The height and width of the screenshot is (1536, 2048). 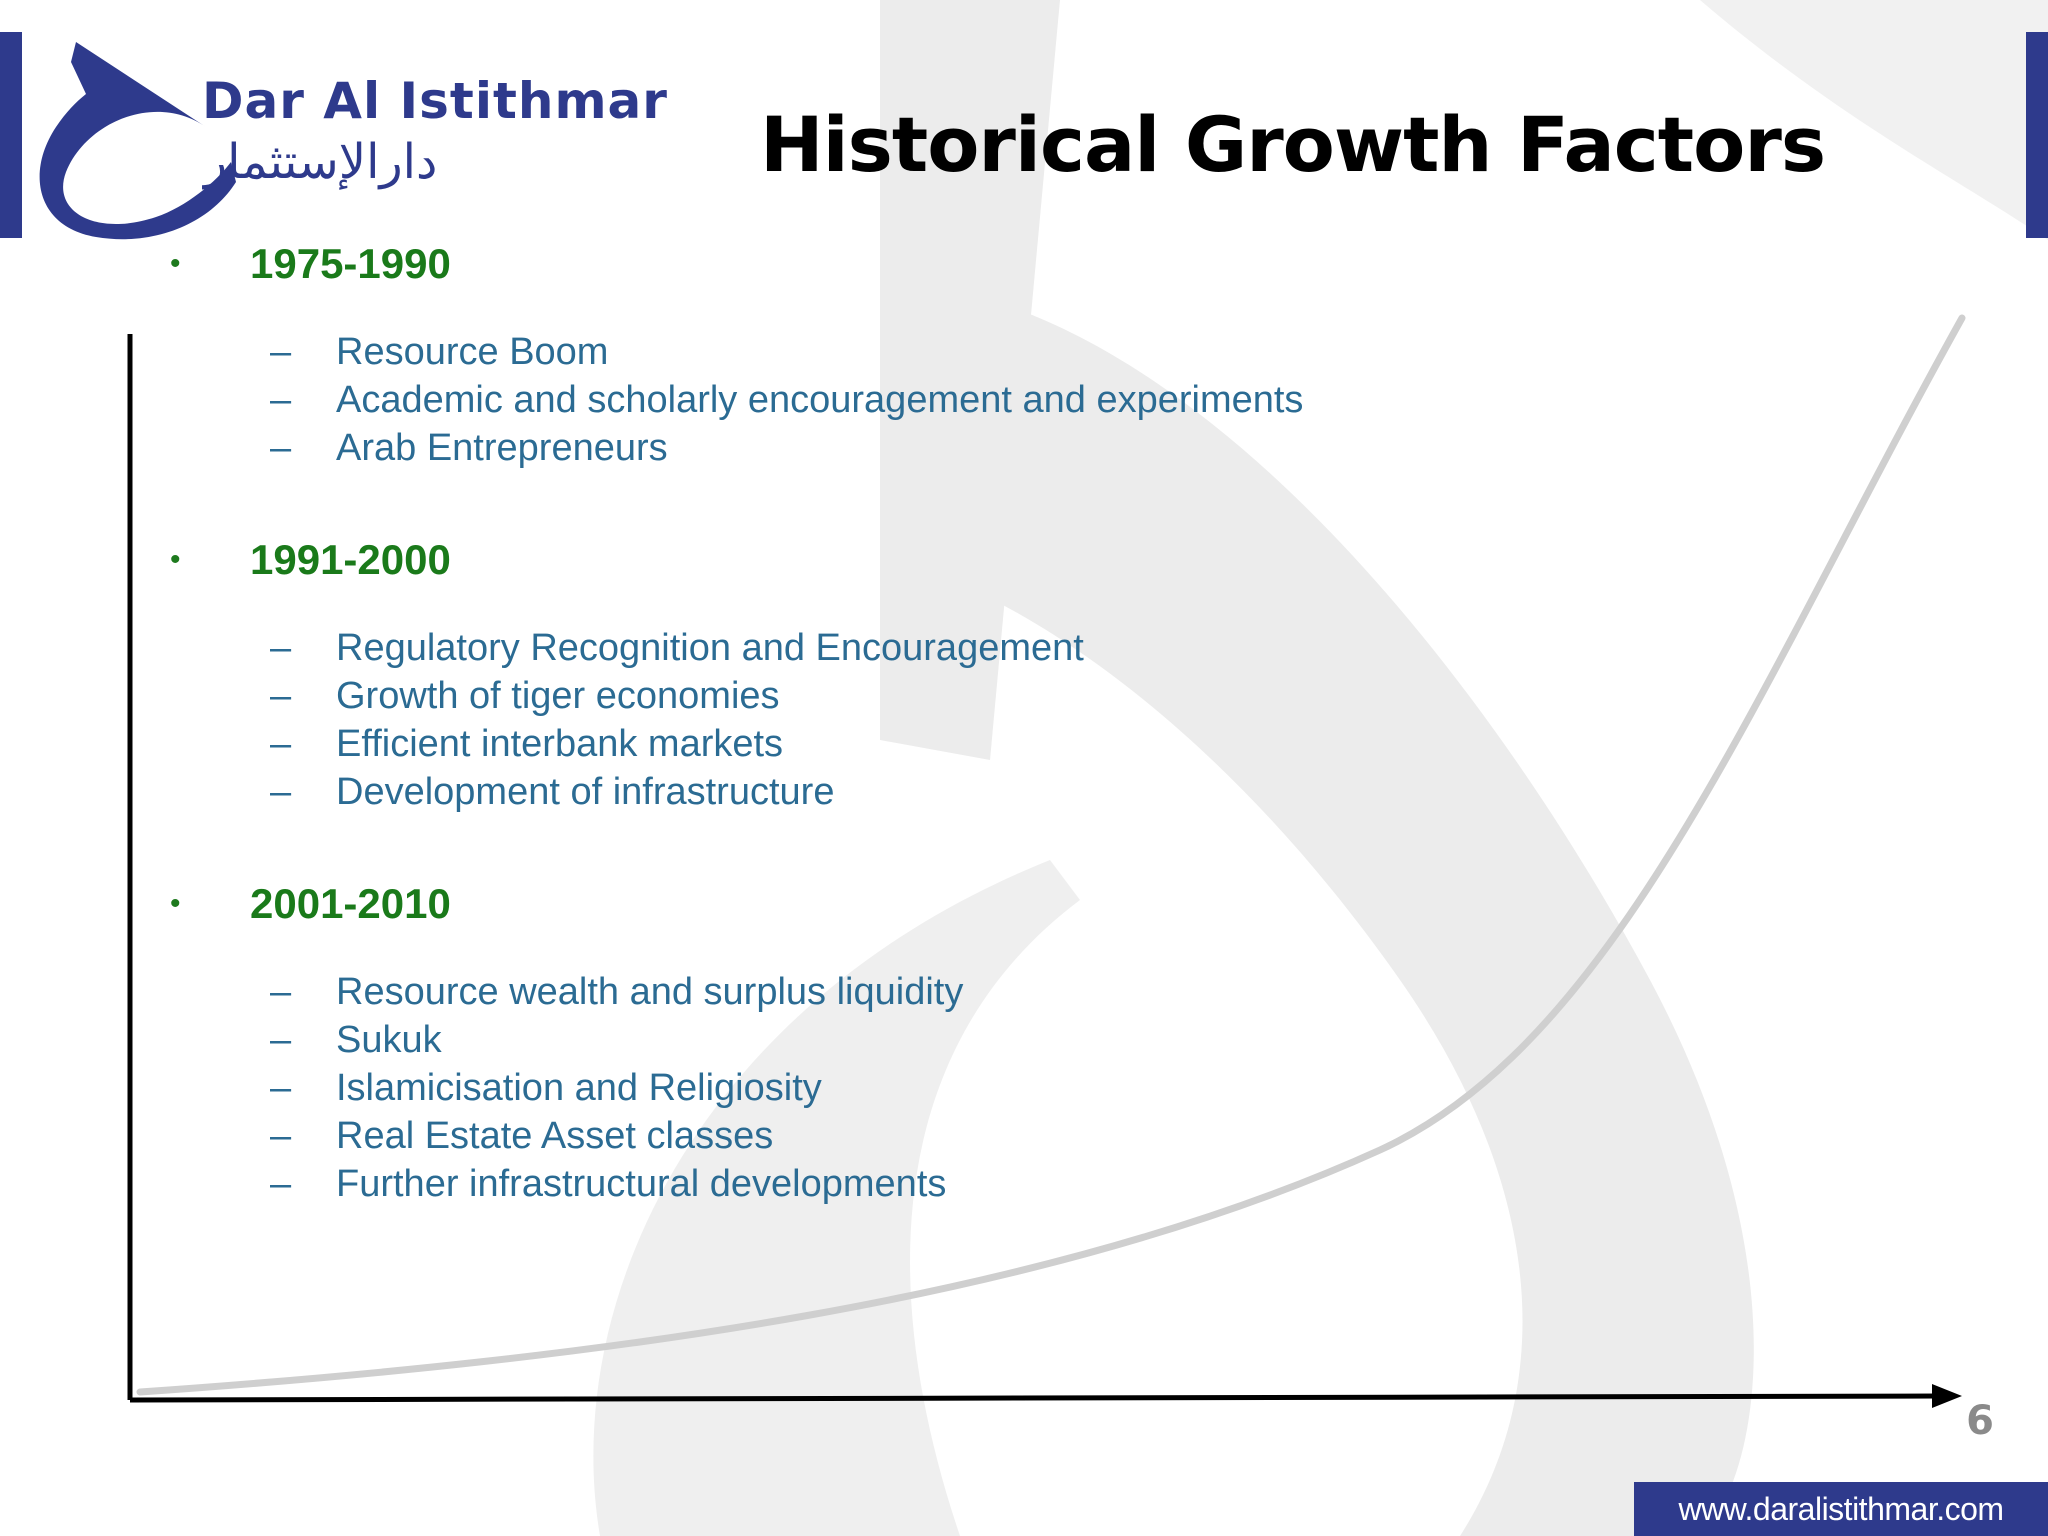 What do you see at coordinates (350, 903) in the screenshot?
I see `period-label: 2001-2010` at bounding box center [350, 903].